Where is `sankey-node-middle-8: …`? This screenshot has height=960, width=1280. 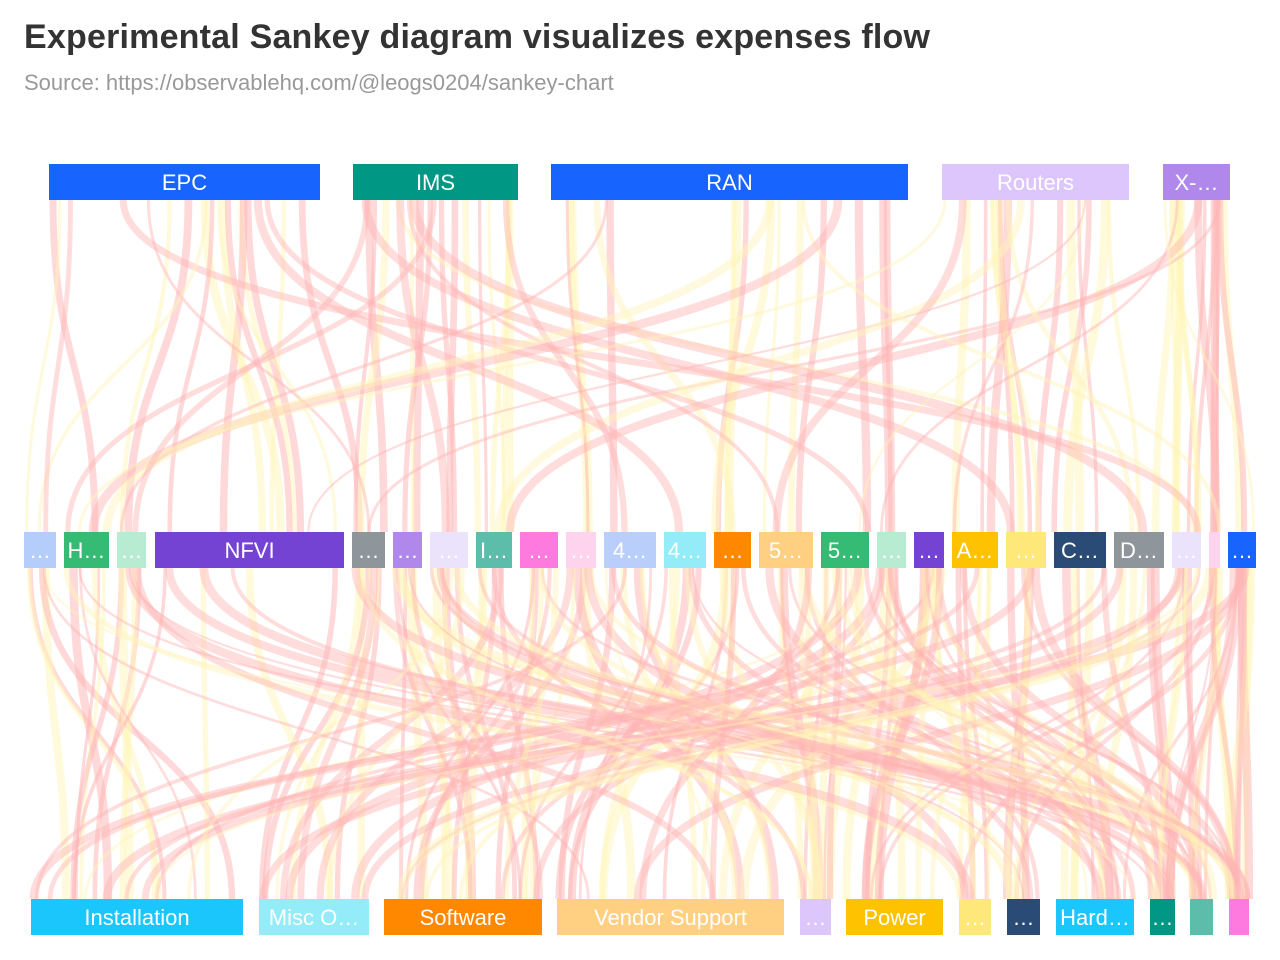 sankey-node-middle-8: … is located at coordinates (539, 550).